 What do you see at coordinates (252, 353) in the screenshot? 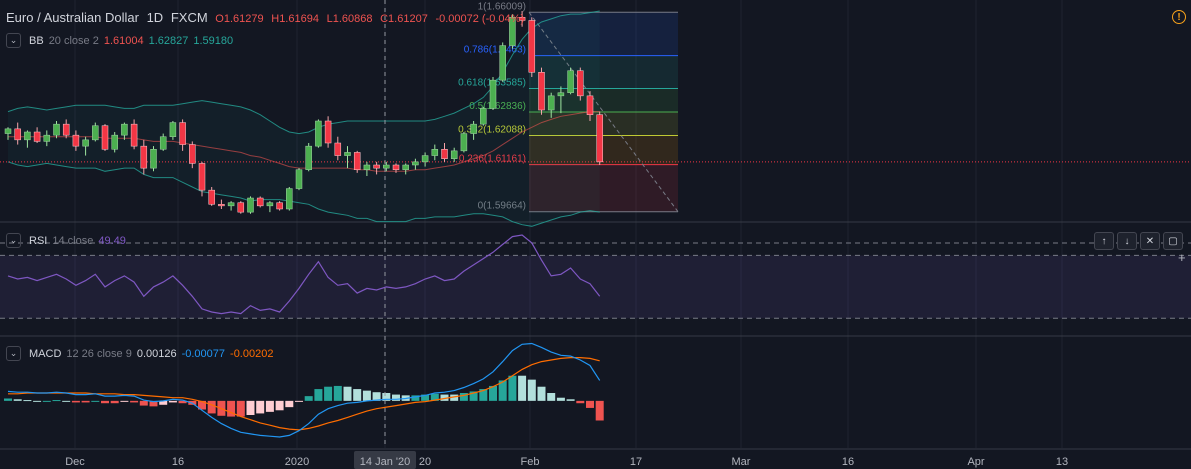
I see `macd-value-3: -0.00202` at bounding box center [252, 353].